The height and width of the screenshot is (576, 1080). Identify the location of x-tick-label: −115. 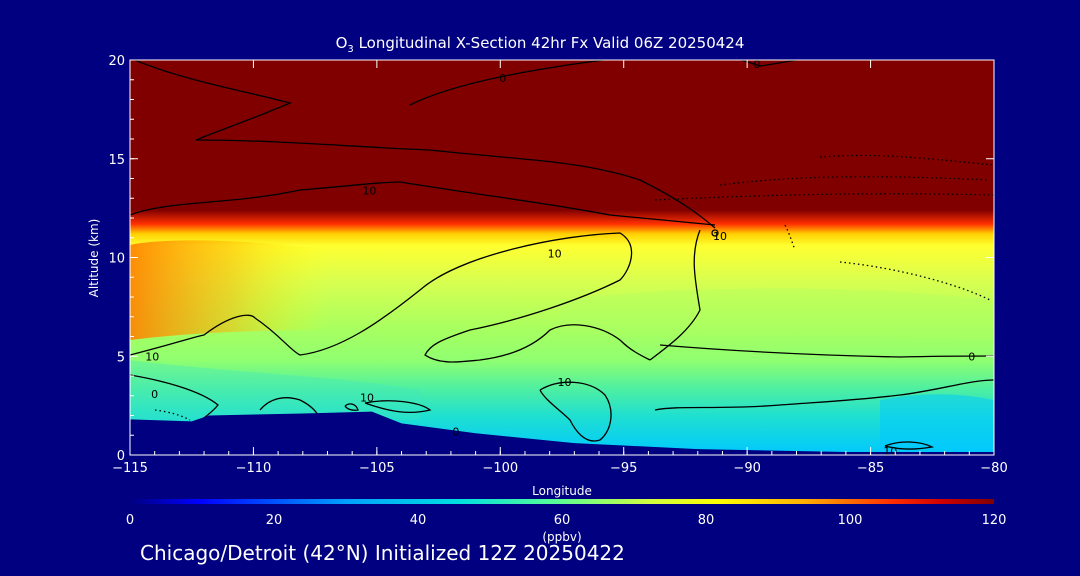
(130, 468).